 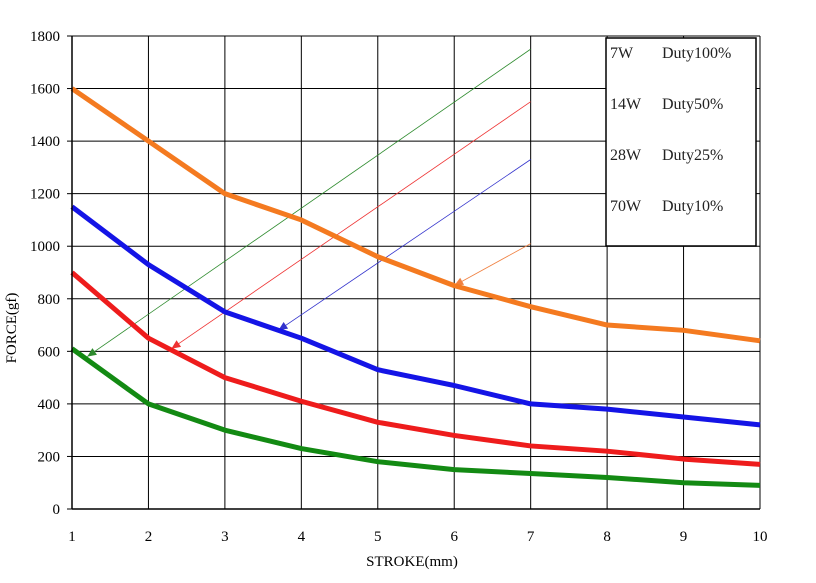 What do you see at coordinates (49, 352) in the screenshot?
I see `y-tick-label-600: 600` at bounding box center [49, 352].